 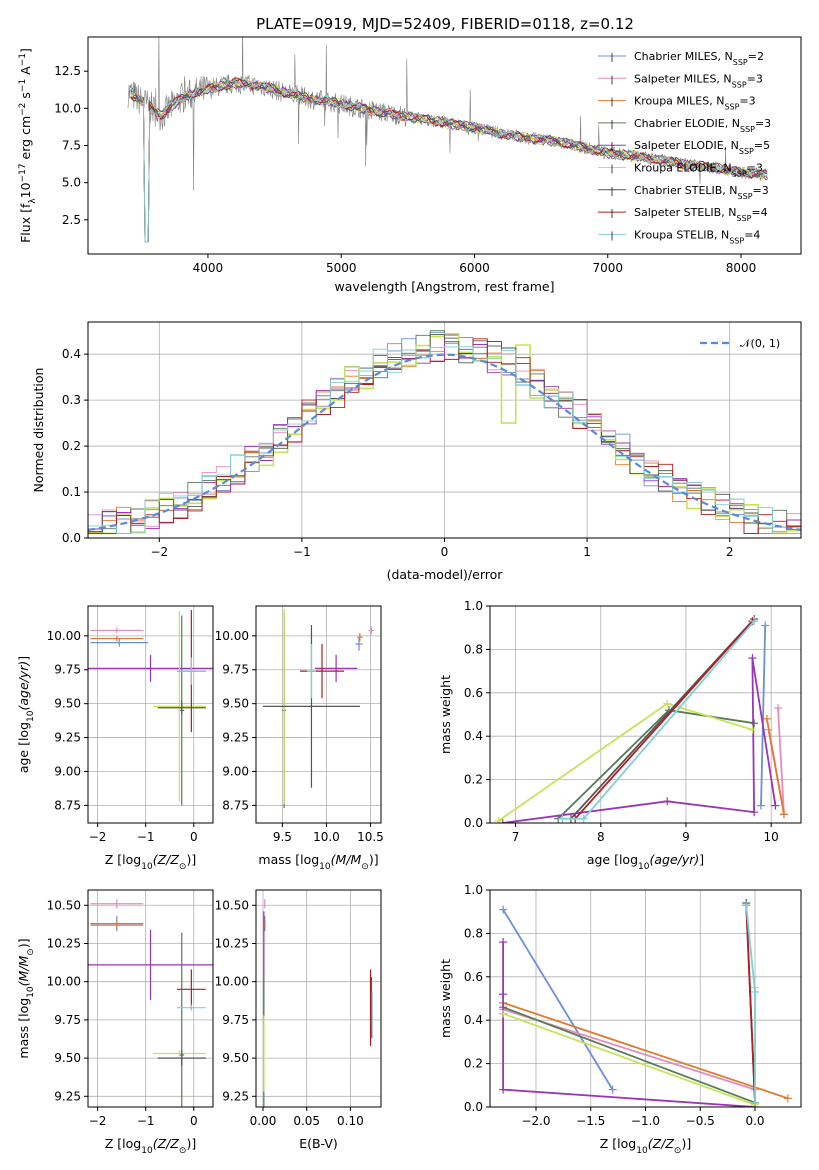 I want to click on x-axis-label: age [log10(age/yr)], so click(x=645, y=862).